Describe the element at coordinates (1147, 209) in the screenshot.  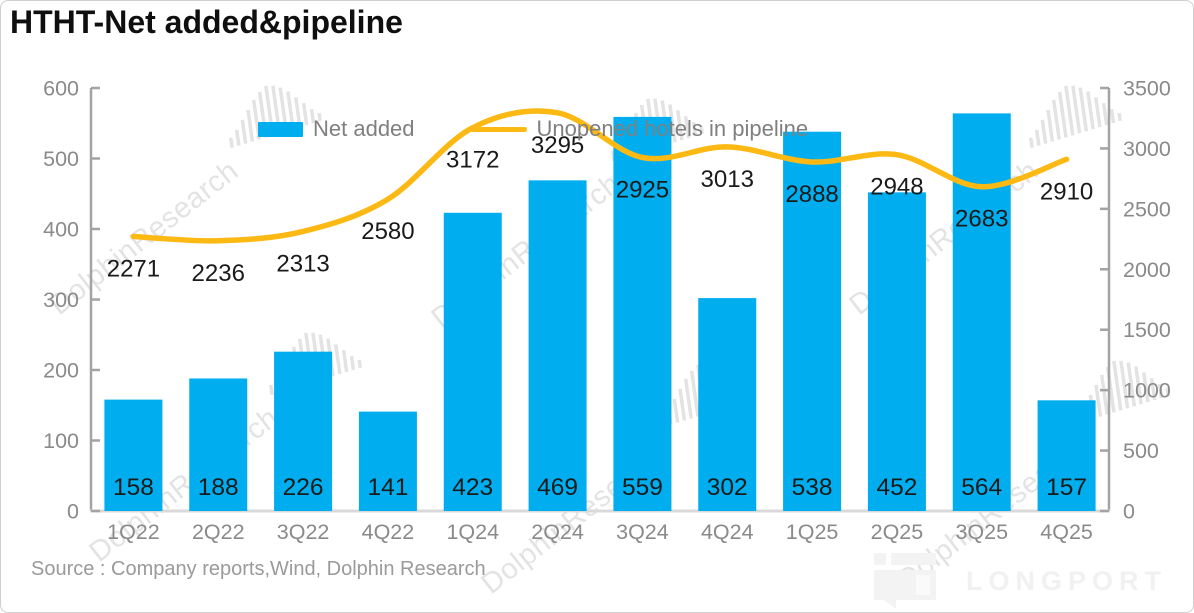
I see `y-right-tick-label: 2500` at that location.